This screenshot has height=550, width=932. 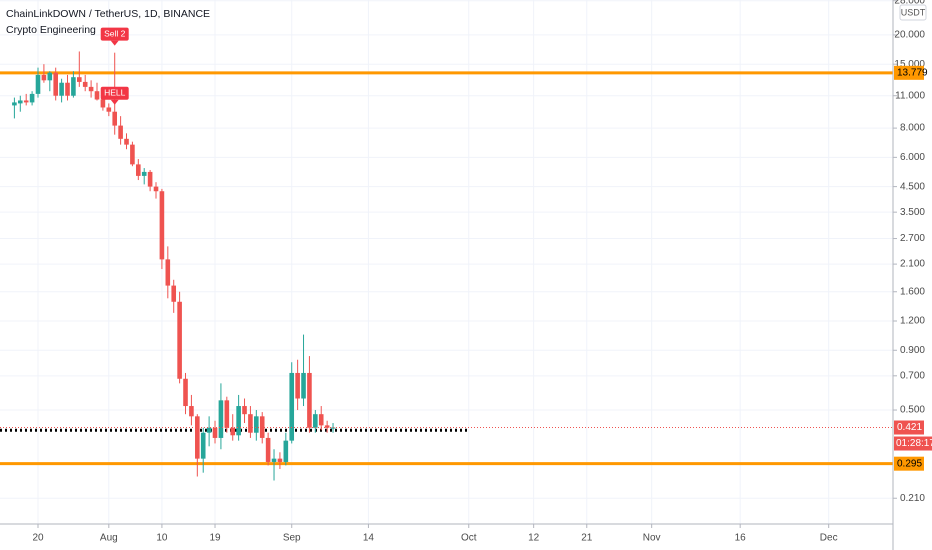 I want to click on x-tick-label: Nov, so click(x=652, y=538).